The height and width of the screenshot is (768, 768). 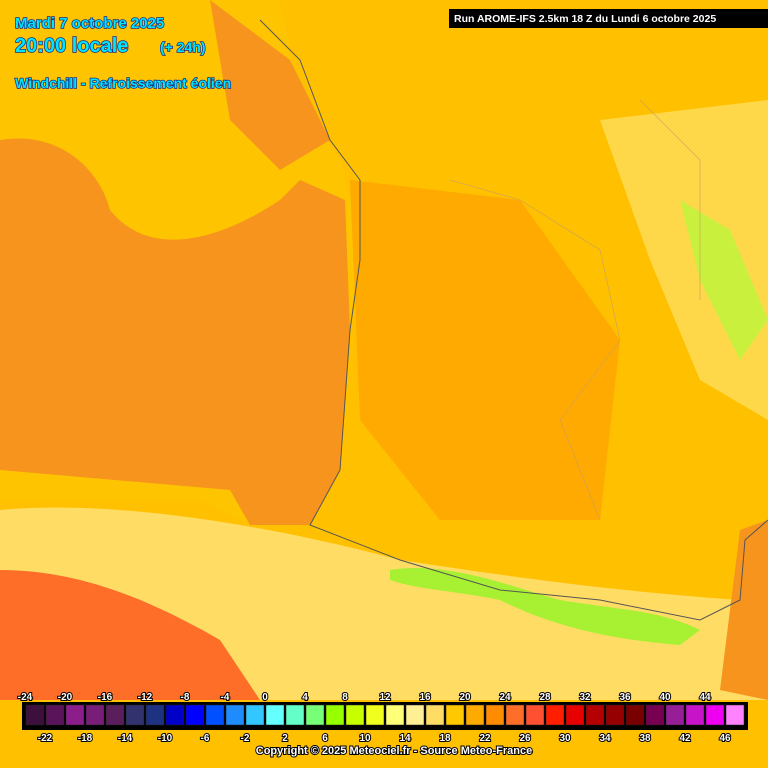 What do you see at coordinates (145, 697) in the screenshot?
I see `legend-label: -12` at bounding box center [145, 697].